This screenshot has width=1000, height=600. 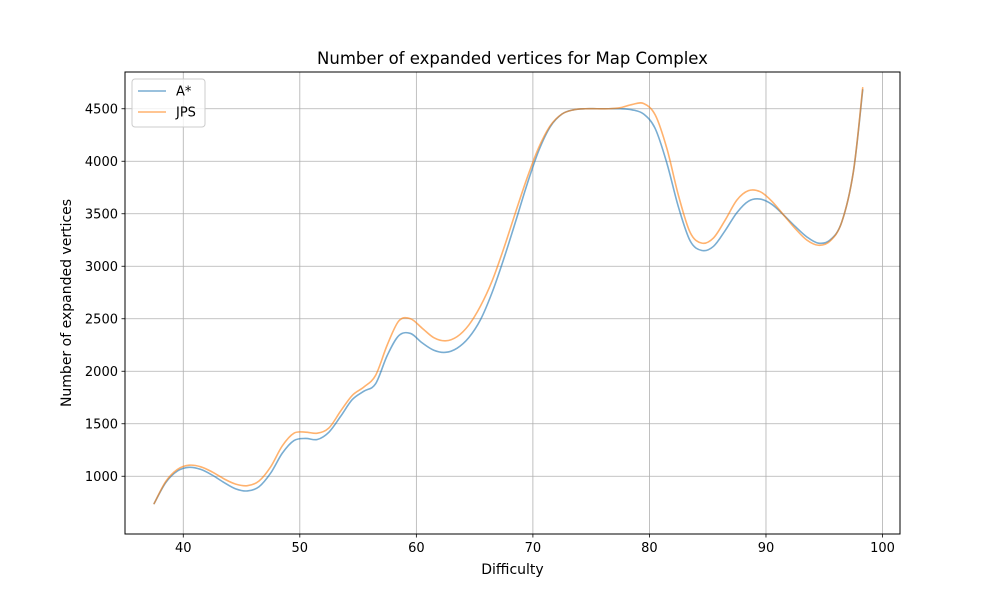 I want to click on x-tick-label: 40, so click(x=183, y=548).